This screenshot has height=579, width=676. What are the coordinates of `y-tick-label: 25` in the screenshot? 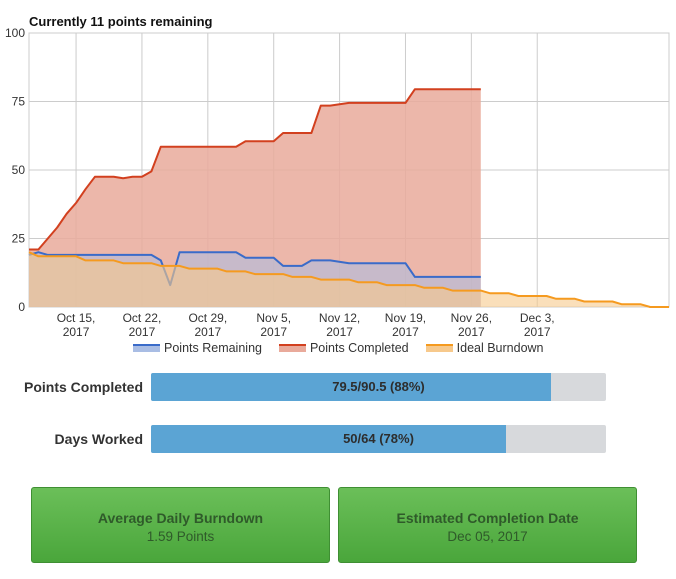 It's located at (19, 239).